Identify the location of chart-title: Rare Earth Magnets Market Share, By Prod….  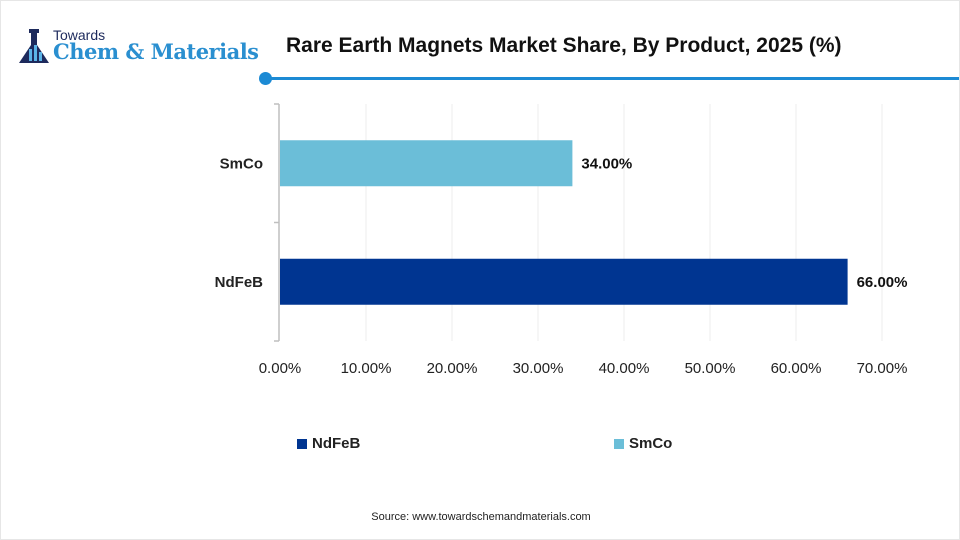
(564, 45).